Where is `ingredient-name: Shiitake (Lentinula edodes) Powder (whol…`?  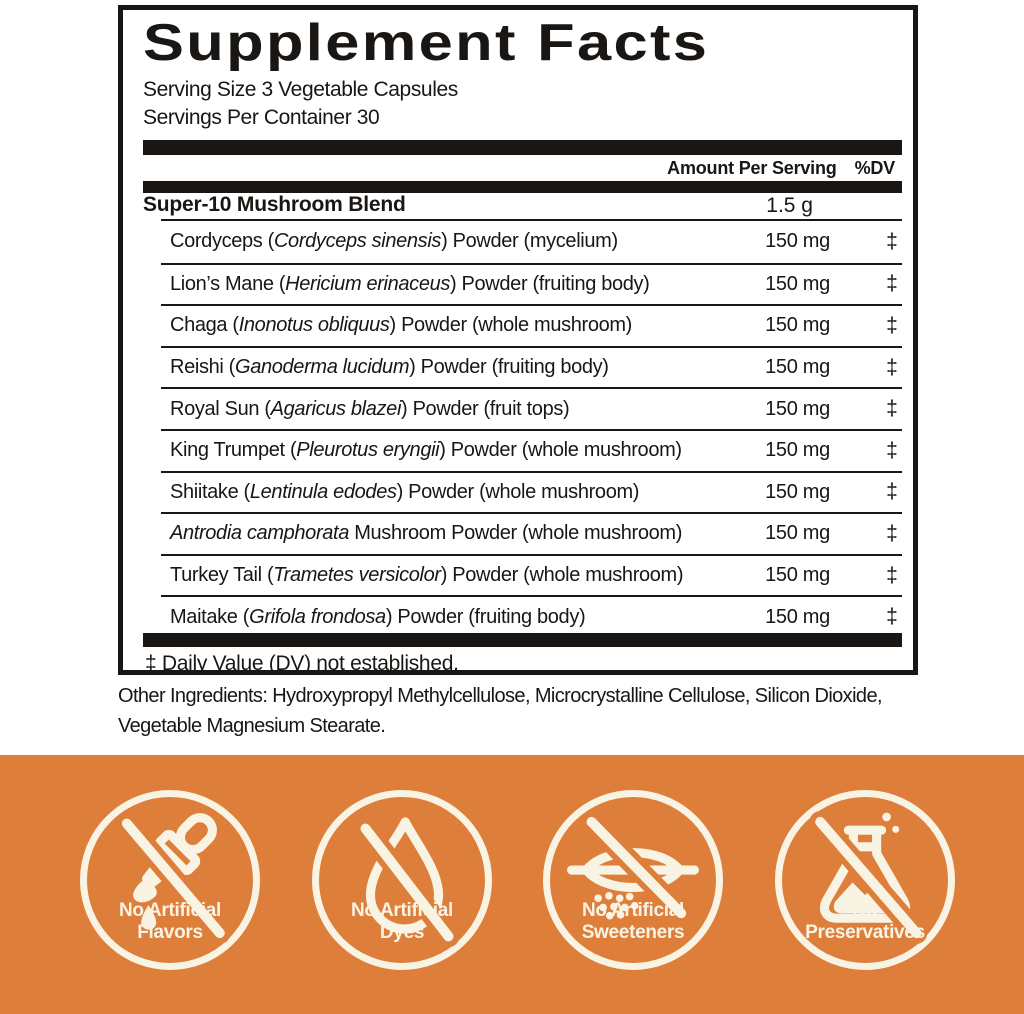
ingredient-name: Shiitake (Lentinula edodes) Powder (whol… is located at coordinates (405, 491).